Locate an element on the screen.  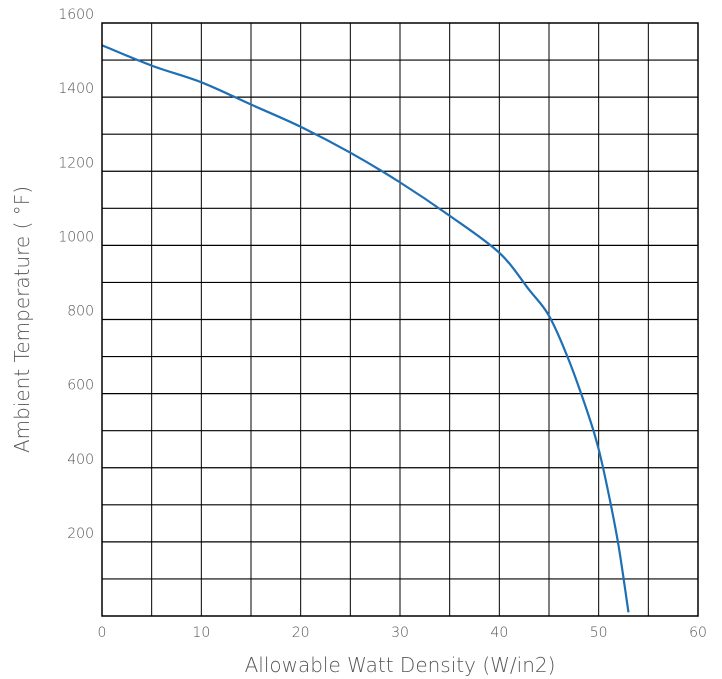
x-tick-label: 50 is located at coordinates (599, 633).